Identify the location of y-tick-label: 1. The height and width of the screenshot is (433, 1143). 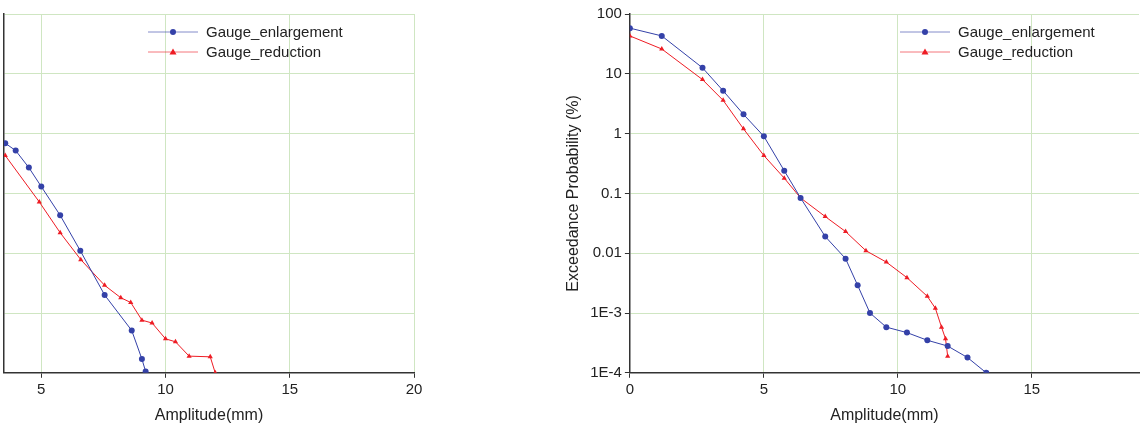
(617, 132).